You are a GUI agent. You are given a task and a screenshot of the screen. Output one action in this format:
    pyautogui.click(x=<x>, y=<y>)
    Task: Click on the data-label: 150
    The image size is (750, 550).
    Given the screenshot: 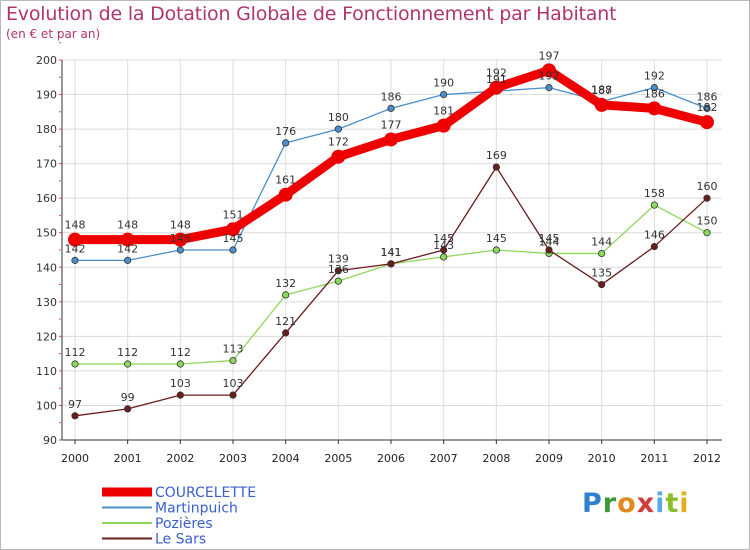 What is the action you would take?
    pyautogui.click(x=707, y=221)
    